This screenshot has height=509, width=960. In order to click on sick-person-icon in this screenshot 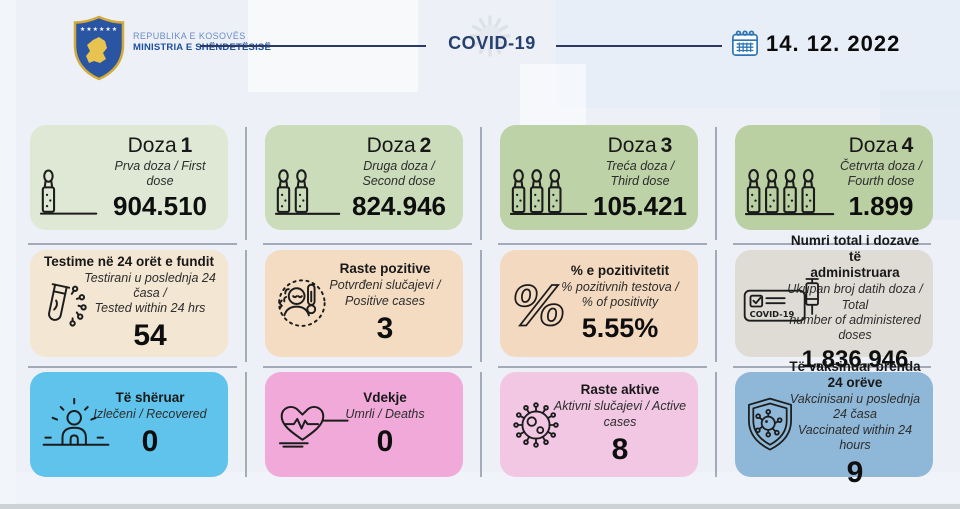, I will do `click(301, 304)`.